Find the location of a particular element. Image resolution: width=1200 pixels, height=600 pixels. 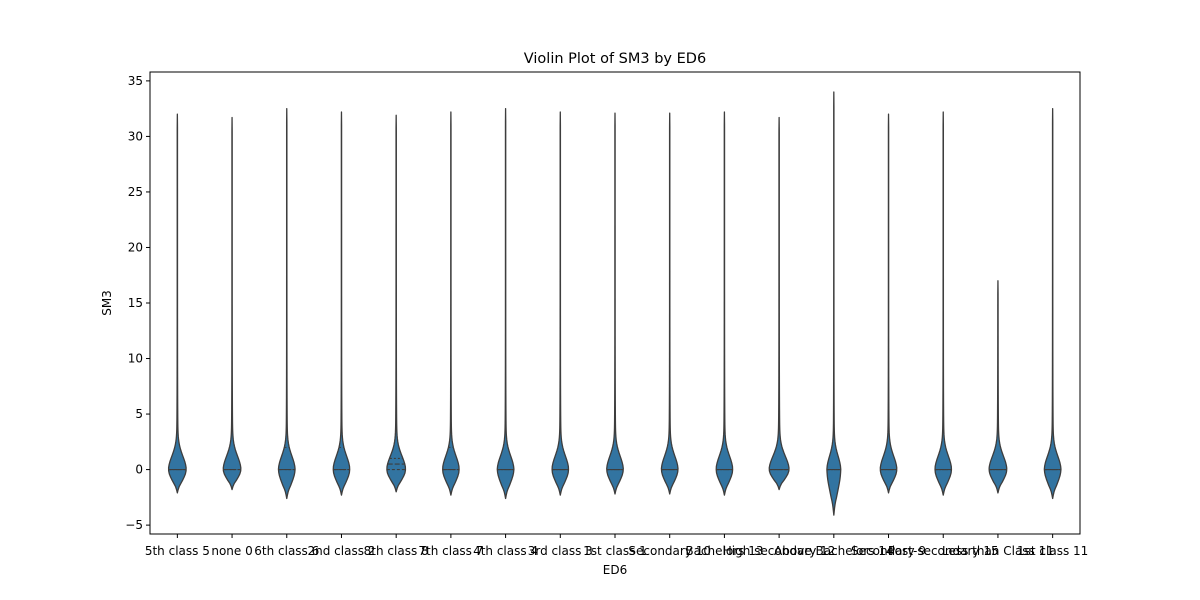

y-tick-label: 25 is located at coordinates (135, 192).